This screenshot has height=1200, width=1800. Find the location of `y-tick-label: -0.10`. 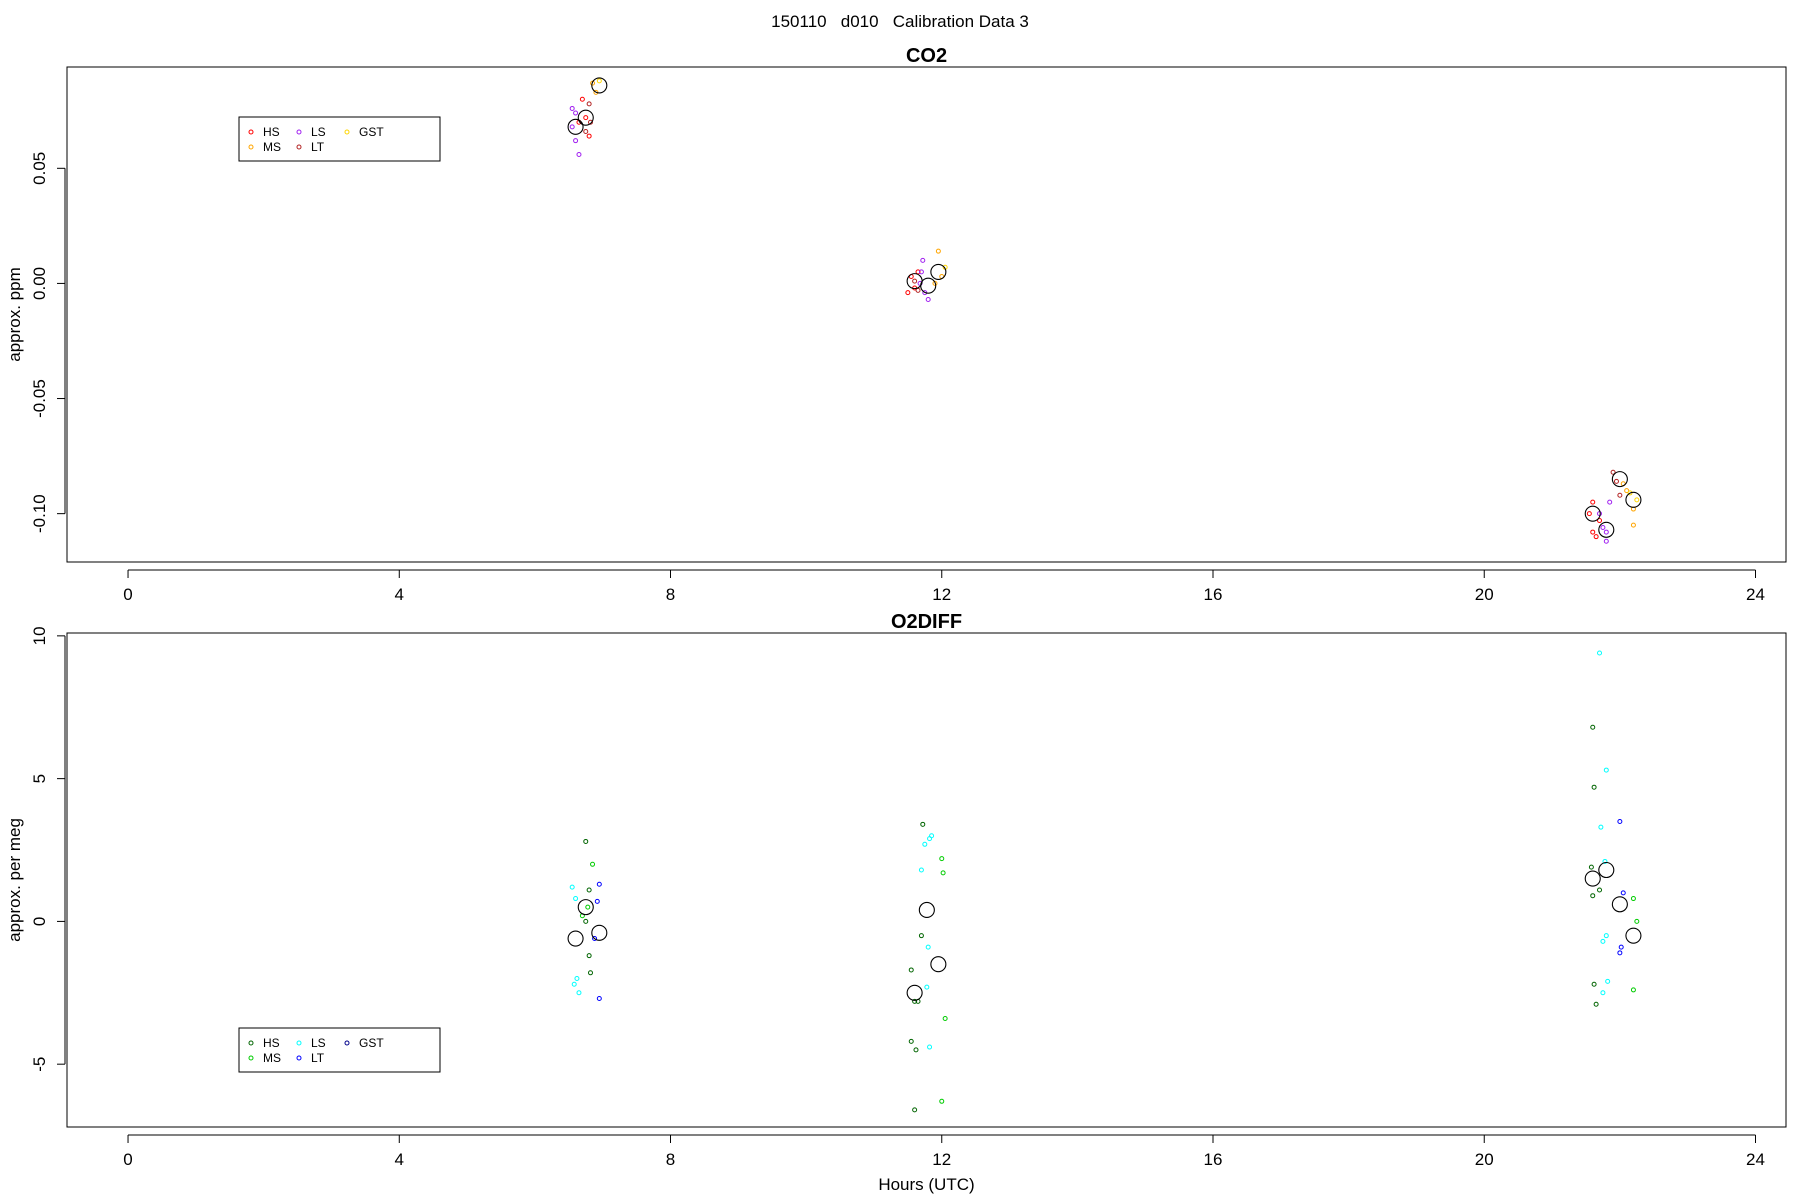

y-tick-label: -0.10 is located at coordinates (39, 513).